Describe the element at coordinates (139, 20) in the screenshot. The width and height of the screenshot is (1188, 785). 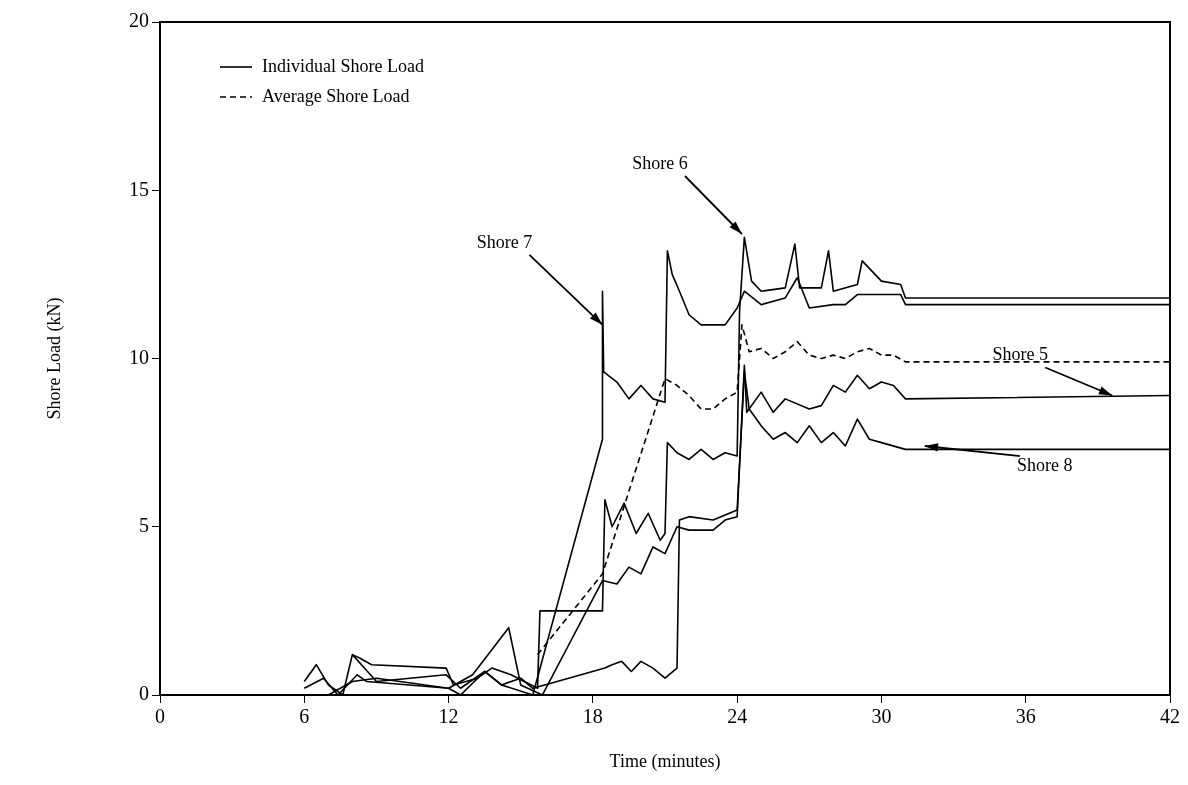
I see `y-tick-label: 20` at that location.